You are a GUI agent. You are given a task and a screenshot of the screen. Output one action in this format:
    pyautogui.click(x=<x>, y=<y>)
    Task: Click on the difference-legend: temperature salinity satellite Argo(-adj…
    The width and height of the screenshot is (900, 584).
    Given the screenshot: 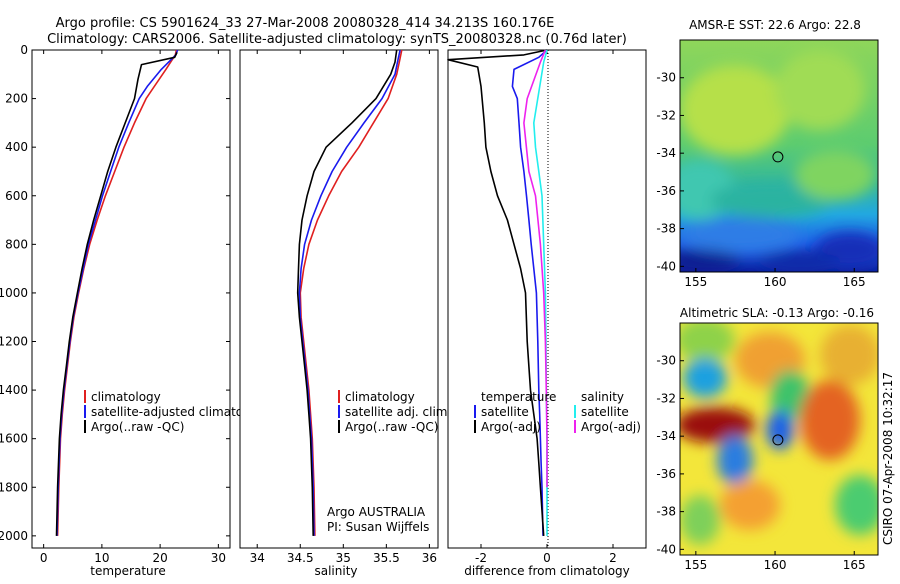 What is the action you would take?
    pyautogui.click(x=557, y=412)
    